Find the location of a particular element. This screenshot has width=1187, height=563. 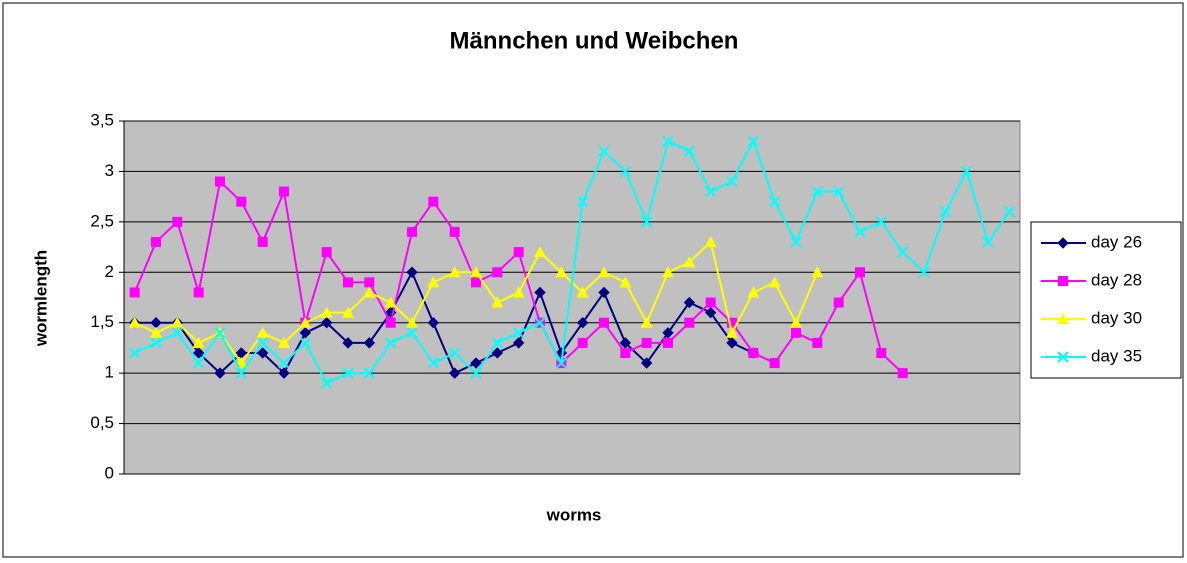

y-tick-label: 1,5 is located at coordinates (102, 321).